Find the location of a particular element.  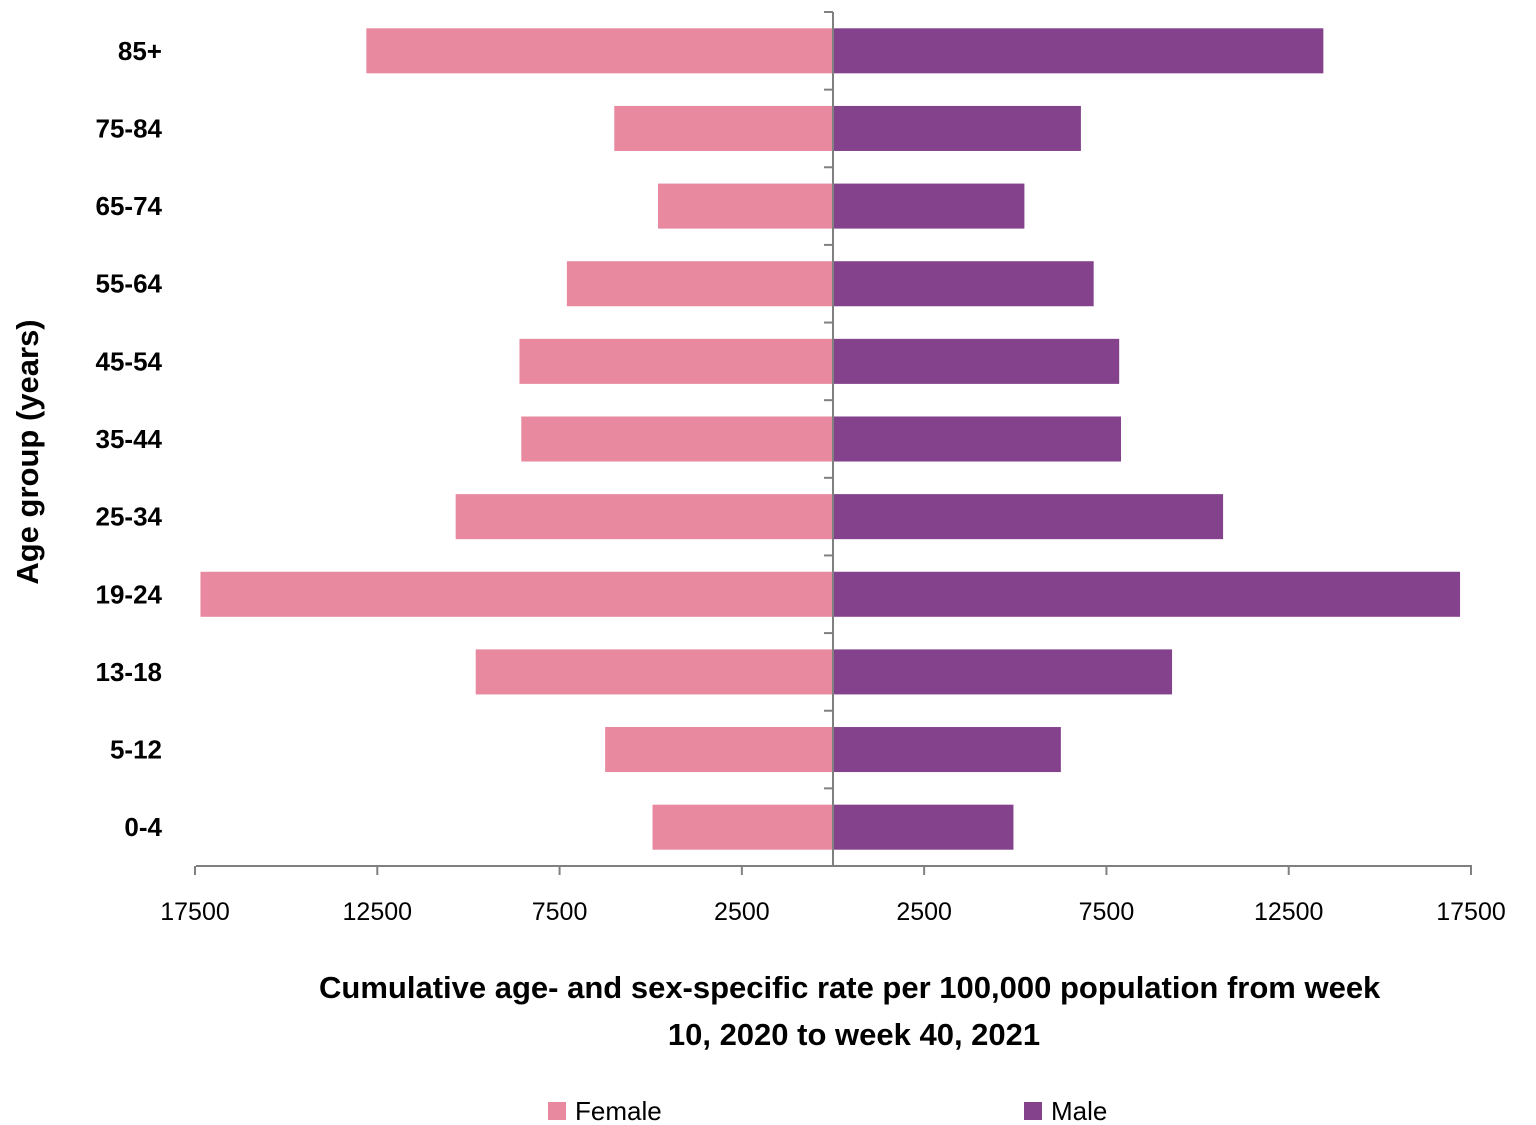

category-label-19-24: 19-24 is located at coordinates (129, 594).